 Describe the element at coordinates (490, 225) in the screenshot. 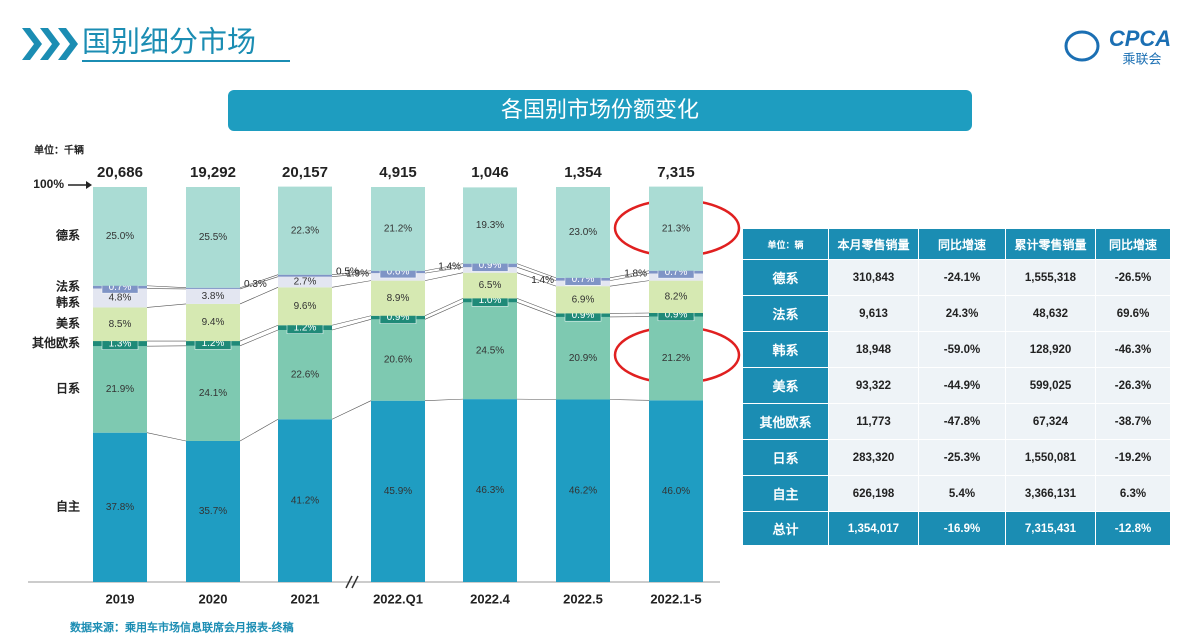

I see `value-label: 19.3%` at that location.